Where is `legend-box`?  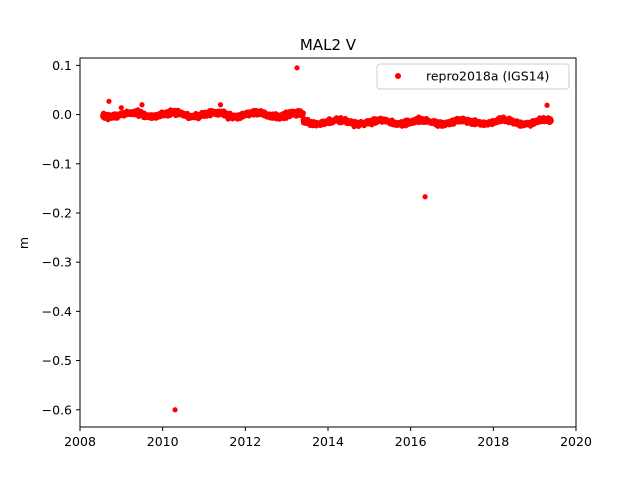
legend-box is located at coordinates (473, 76).